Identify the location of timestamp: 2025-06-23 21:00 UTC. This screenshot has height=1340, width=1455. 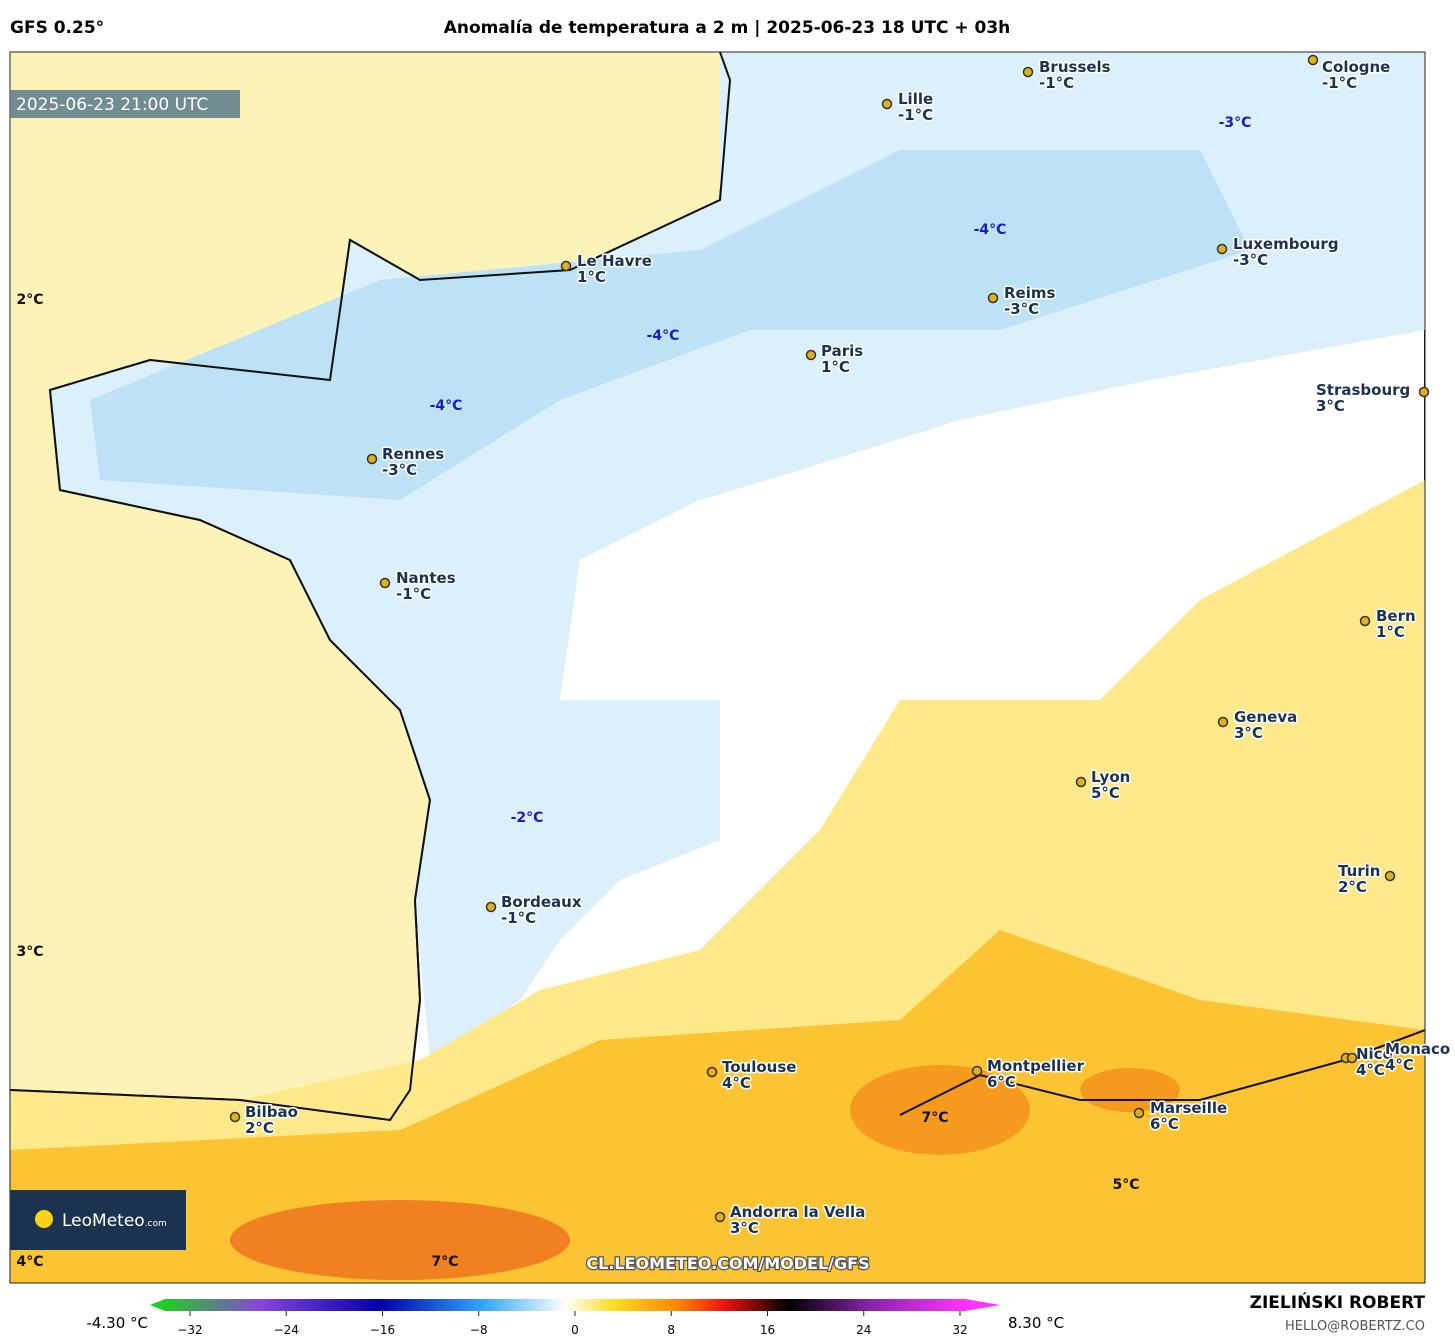
(112, 105).